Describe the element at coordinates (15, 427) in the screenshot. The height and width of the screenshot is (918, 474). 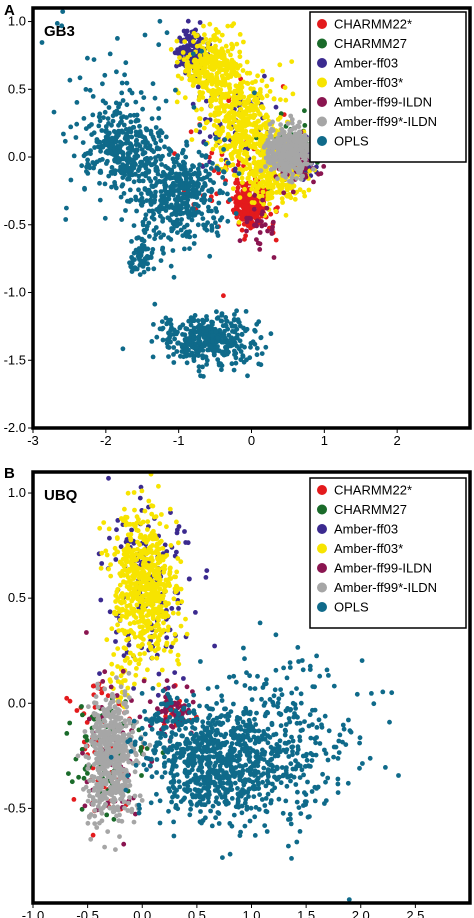
I see `y-tick-label: -2.0` at that location.